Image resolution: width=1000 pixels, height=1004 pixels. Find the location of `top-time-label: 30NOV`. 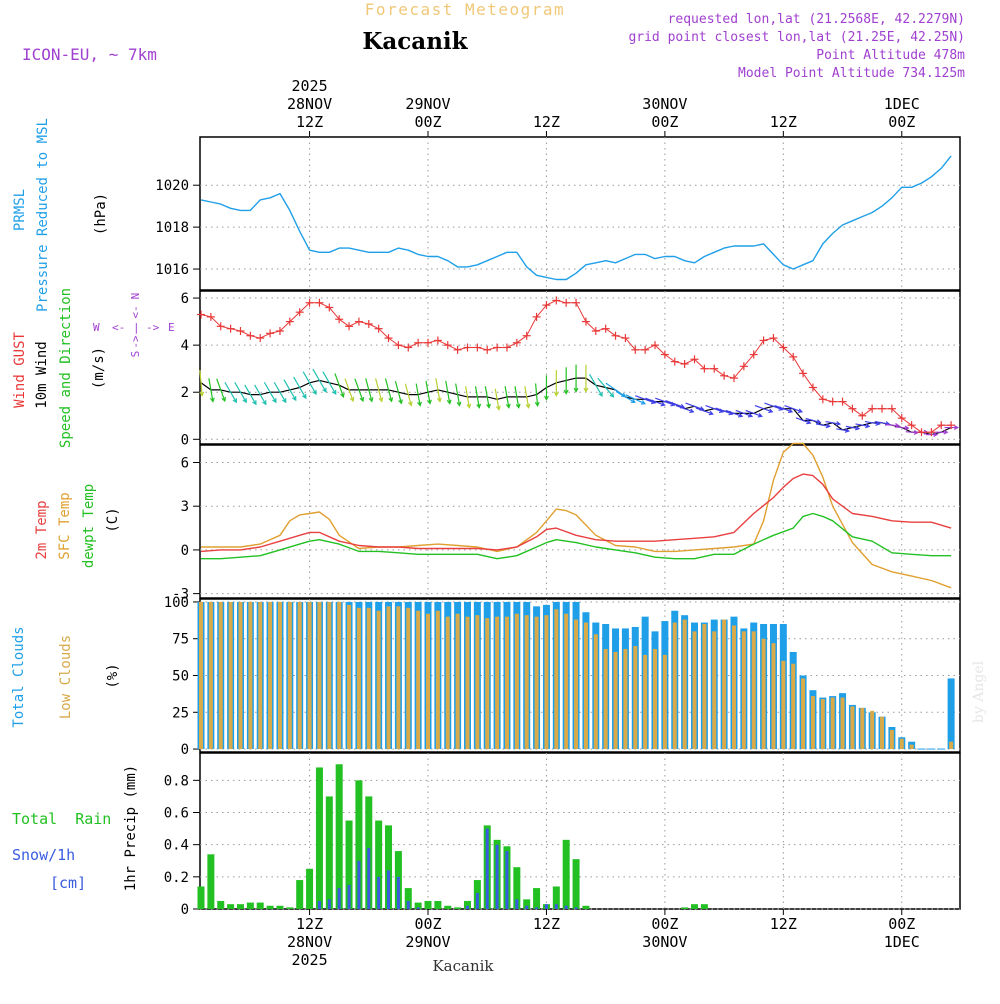

top-time-label: 30NOV is located at coordinates (664, 104).